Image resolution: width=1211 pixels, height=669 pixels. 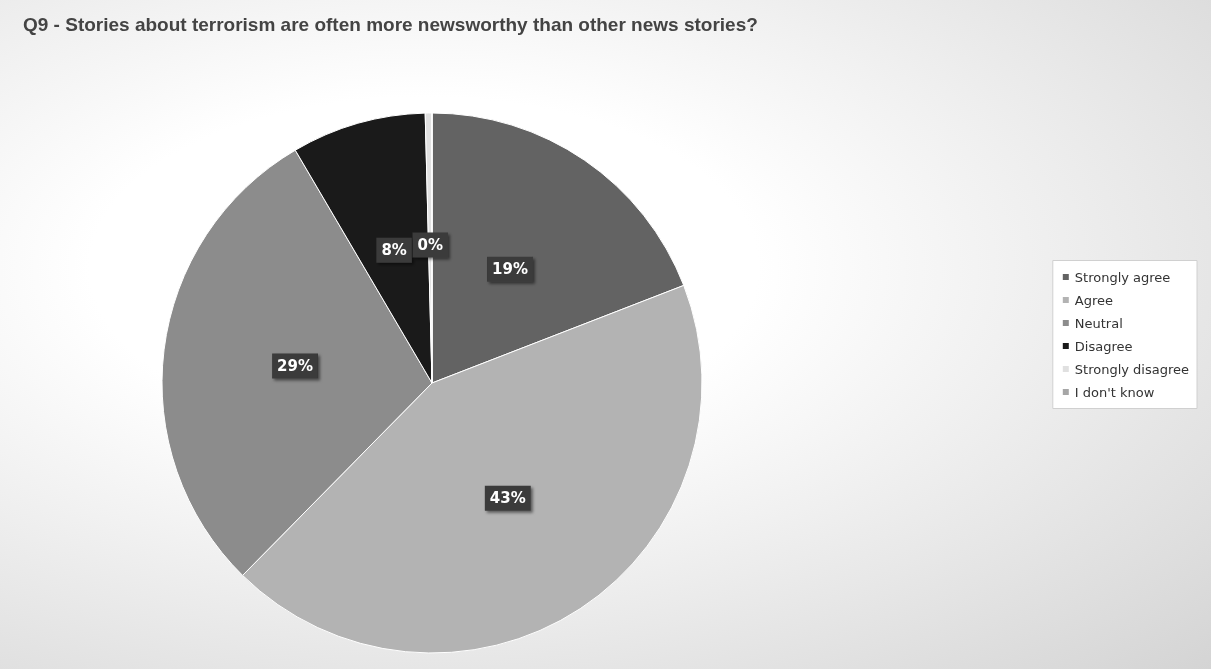 I want to click on data-label: 19%, so click(x=510, y=269).